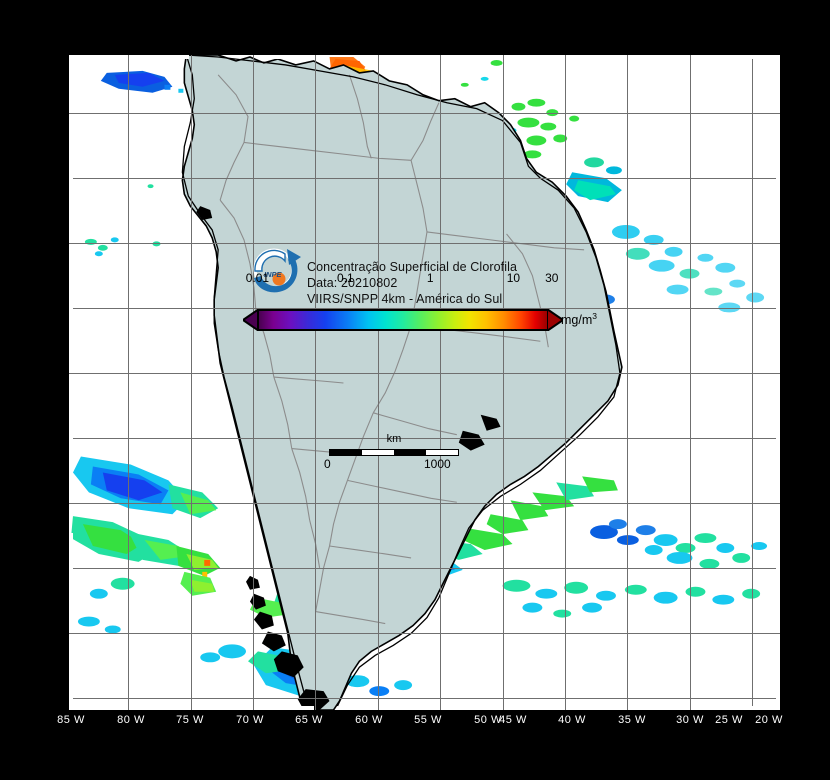  I want to click on colorbar-unit-exponent: 3, so click(594, 316).